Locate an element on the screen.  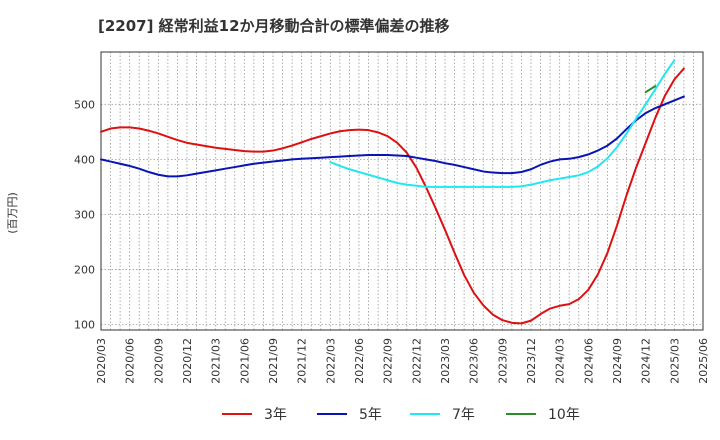
legend: 3年 5年 7年 10年 is located at coordinates (401, 415).